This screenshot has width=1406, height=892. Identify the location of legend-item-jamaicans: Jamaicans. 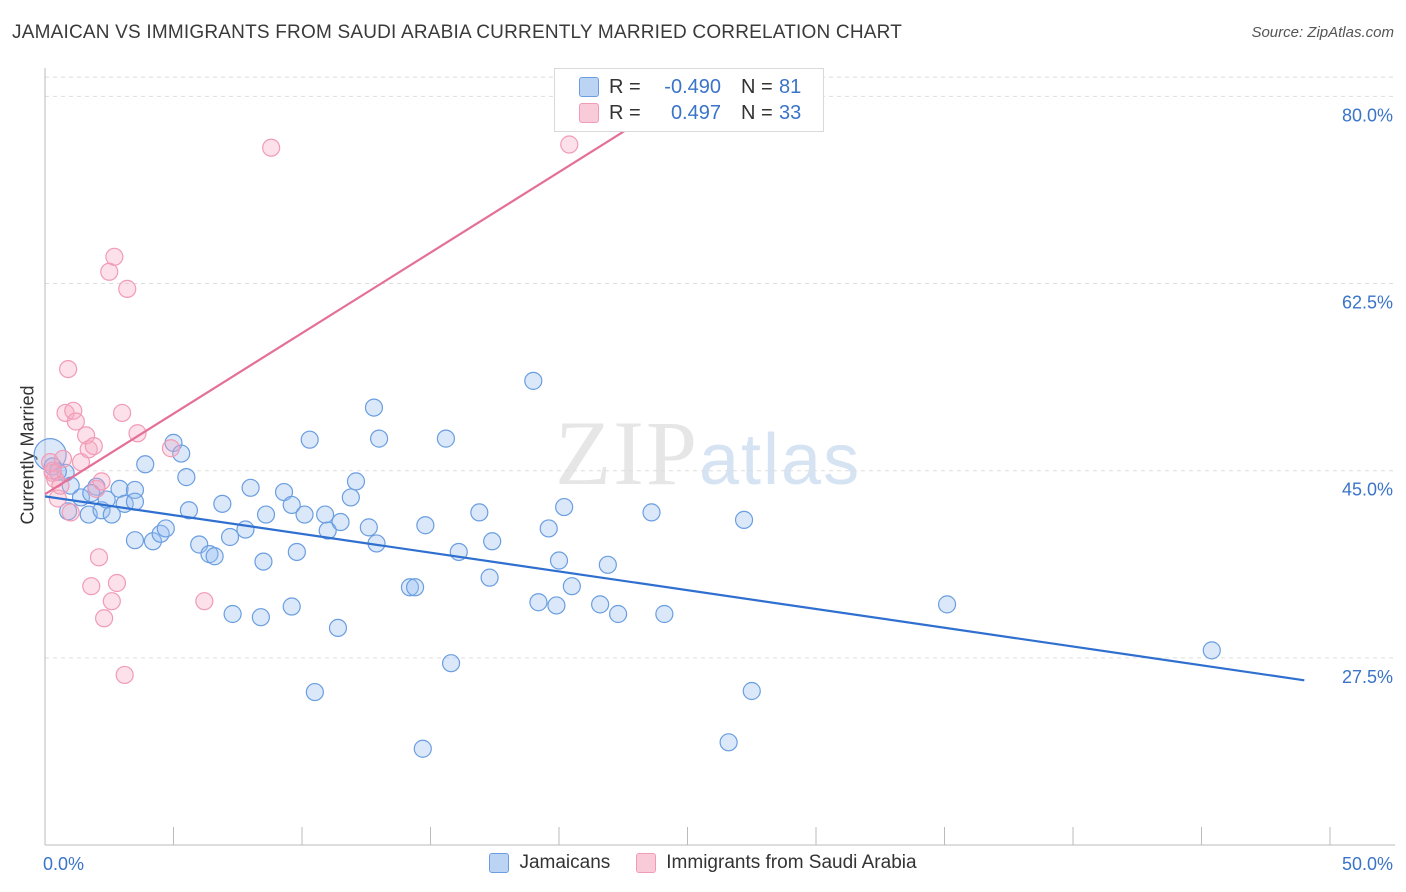
(549, 863).